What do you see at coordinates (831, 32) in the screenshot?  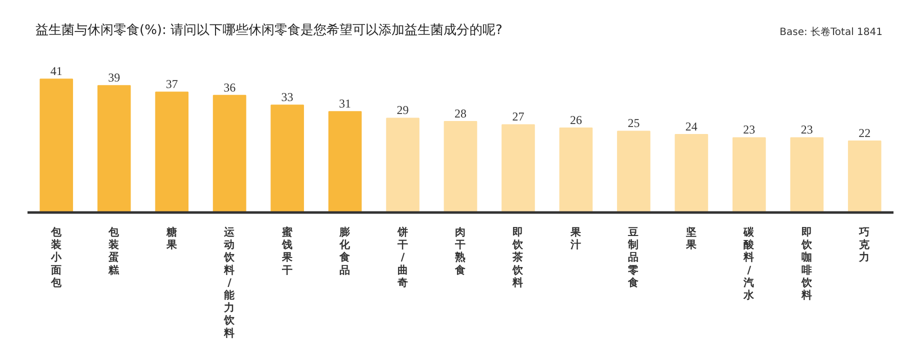 I see `text: Base: 长卷Total 1841` at bounding box center [831, 32].